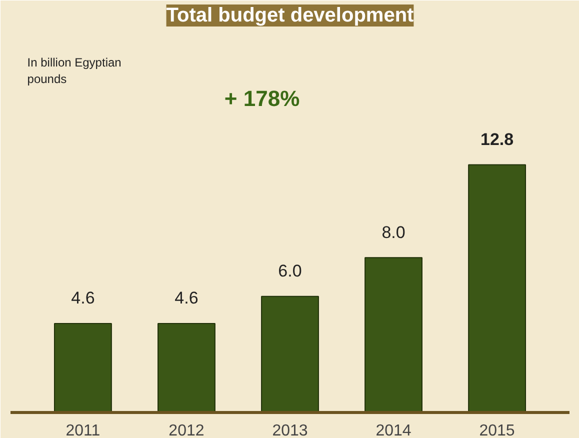 Image resolution: width=579 pixels, height=438 pixels. Describe the element at coordinates (394, 232) in the screenshot. I see `data-label: 8.0` at that location.